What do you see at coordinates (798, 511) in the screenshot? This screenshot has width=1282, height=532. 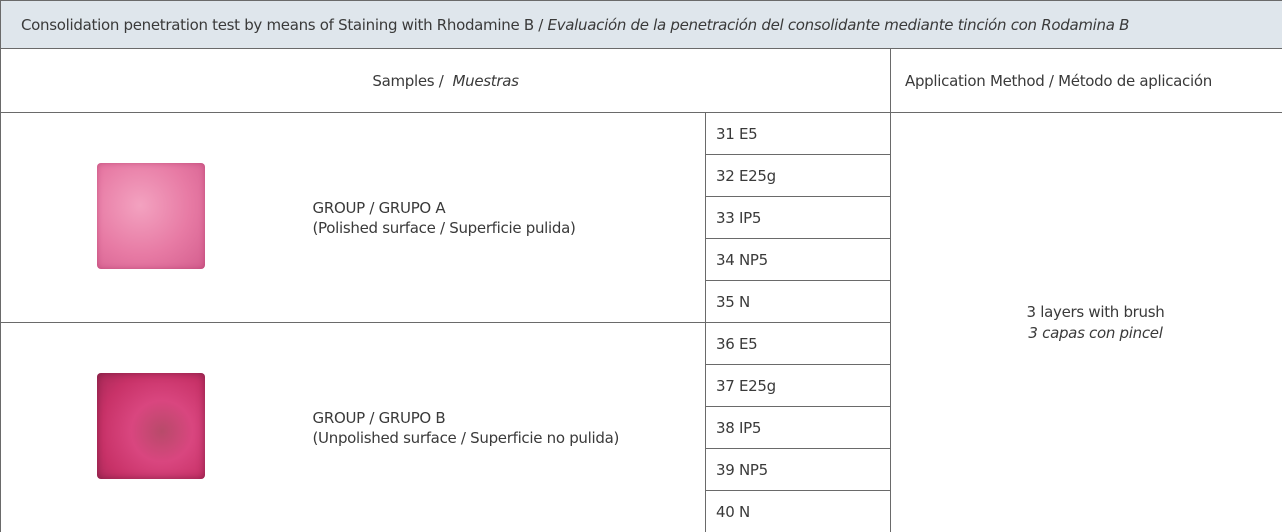 I see `sample-id: 40 N` at bounding box center [798, 511].